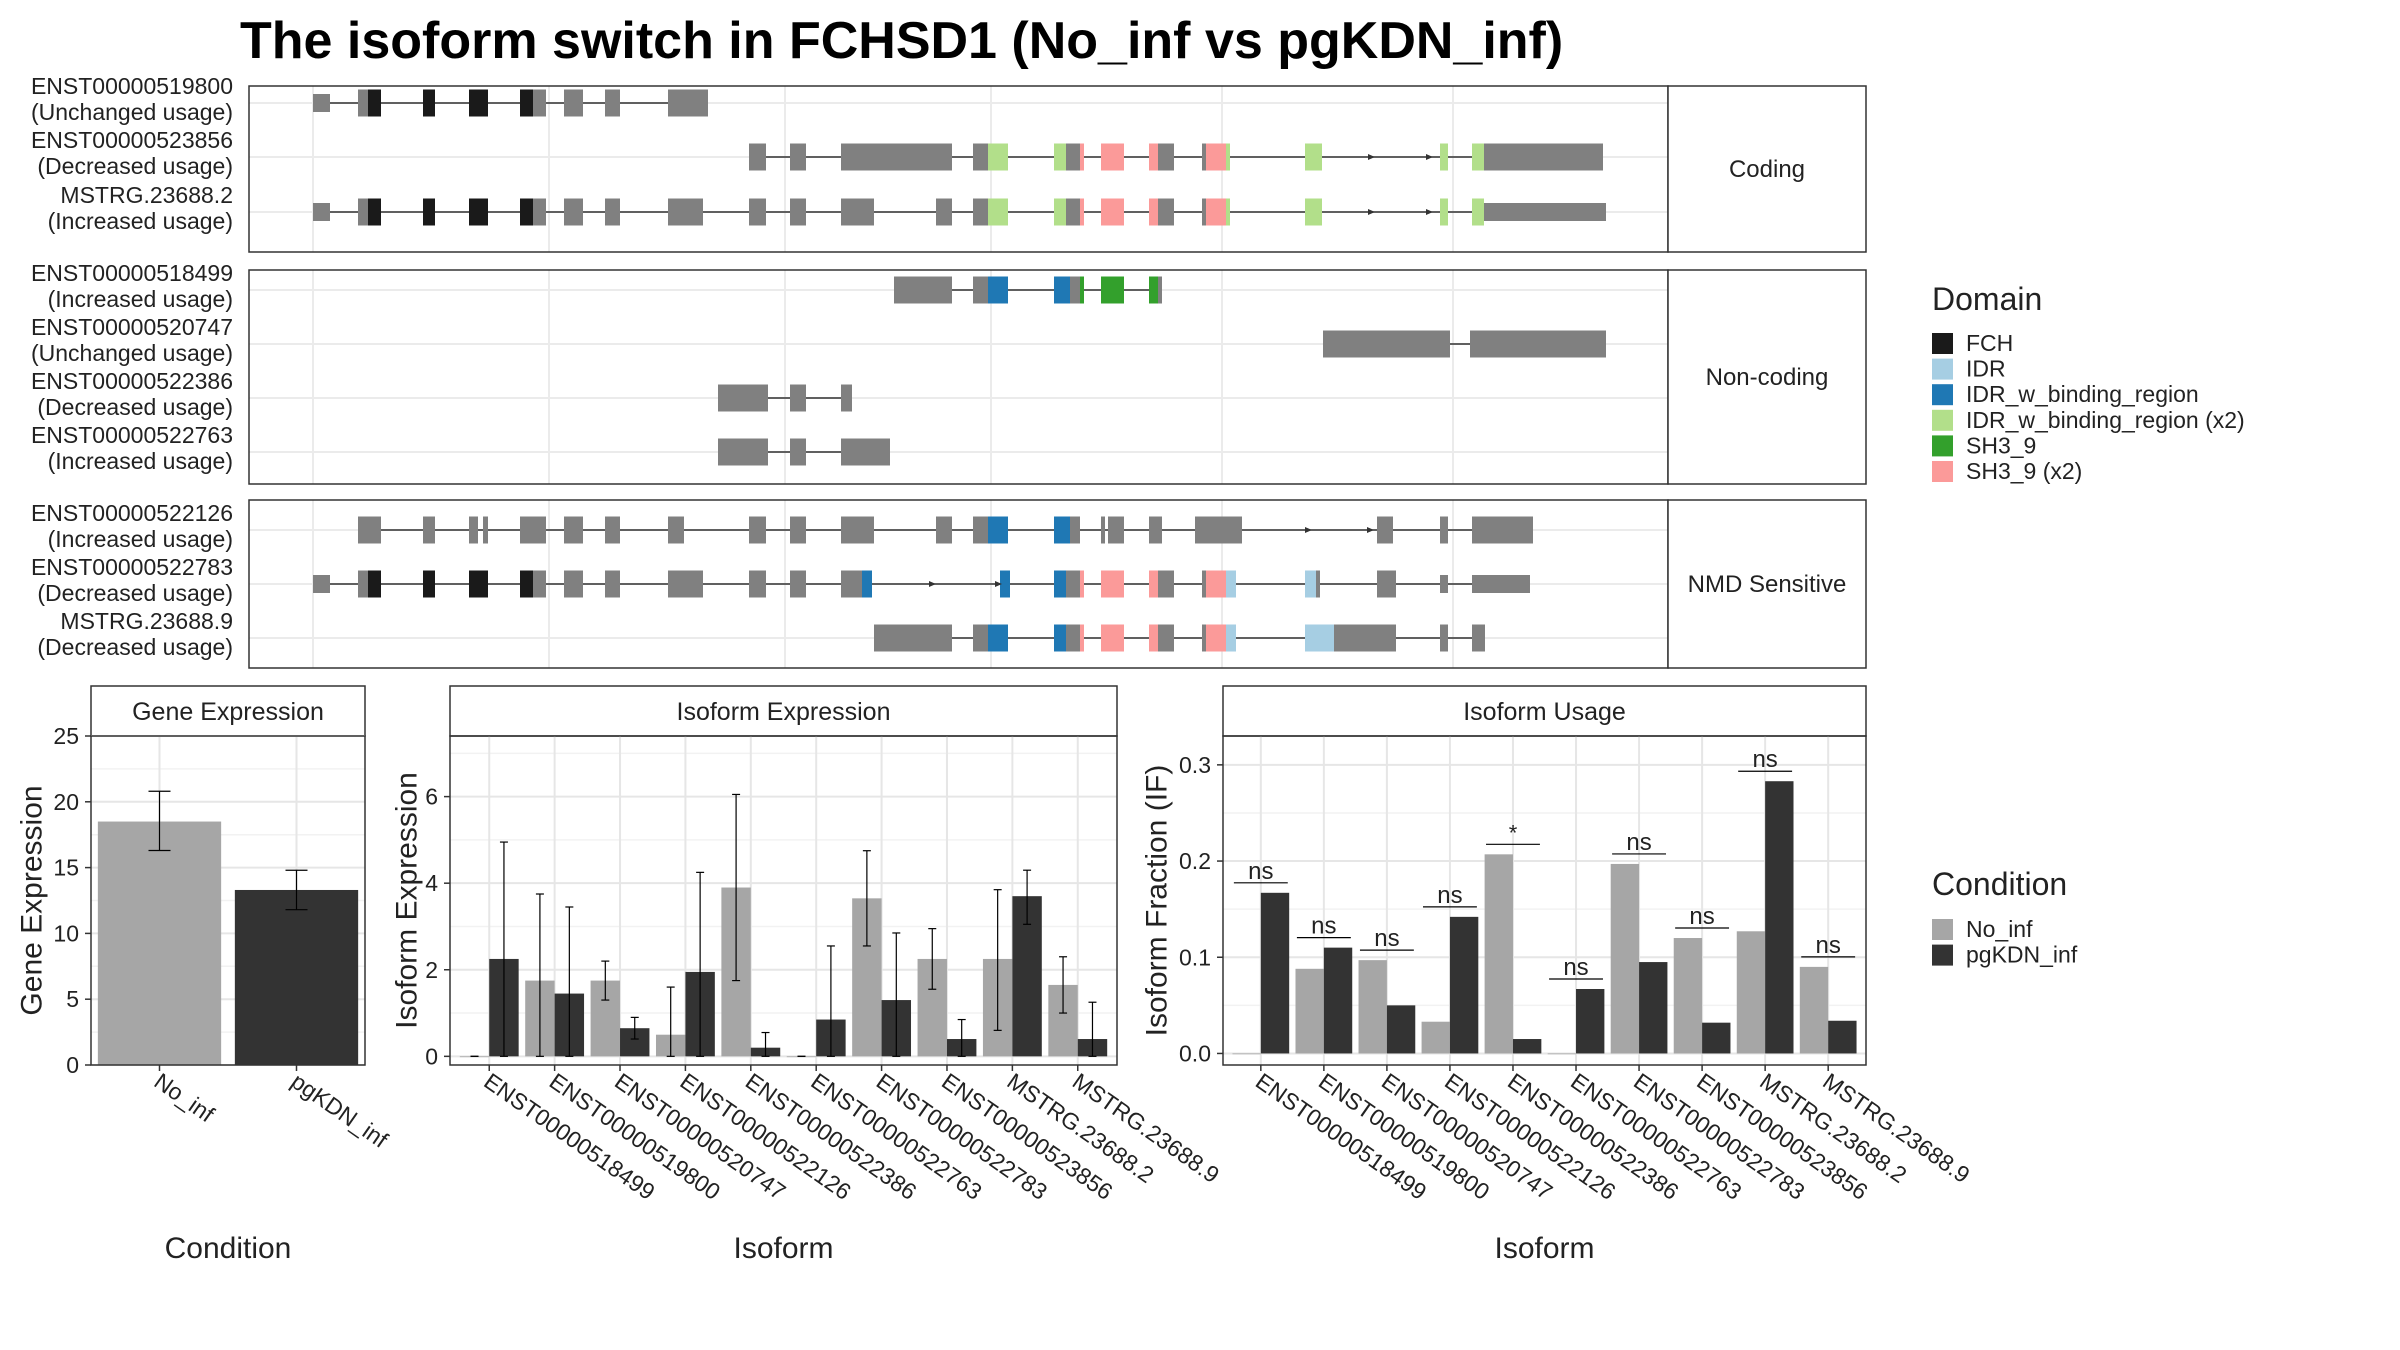 Image resolution: width=2400 pixels, height=1350 pixels. What do you see at coordinates (431, 883) in the screenshot?
I see `y-tick-label: 4` at bounding box center [431, 883].